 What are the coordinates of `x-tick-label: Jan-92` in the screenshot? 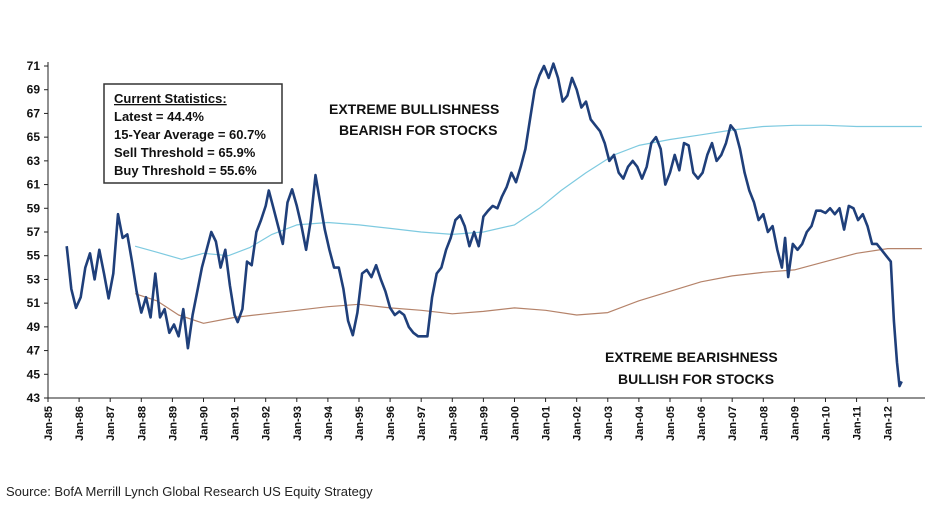 It's located at (267, 423).